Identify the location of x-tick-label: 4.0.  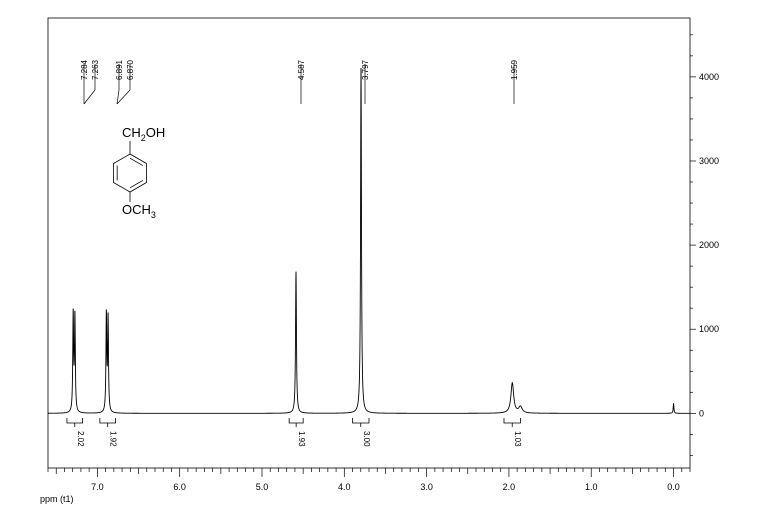
(344, 487).